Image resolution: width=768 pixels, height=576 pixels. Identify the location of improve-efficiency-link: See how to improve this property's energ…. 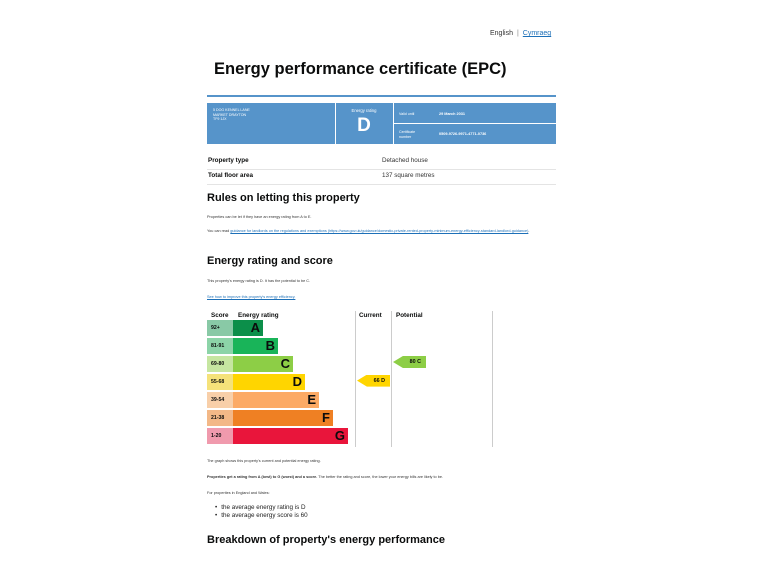
(251, 297).